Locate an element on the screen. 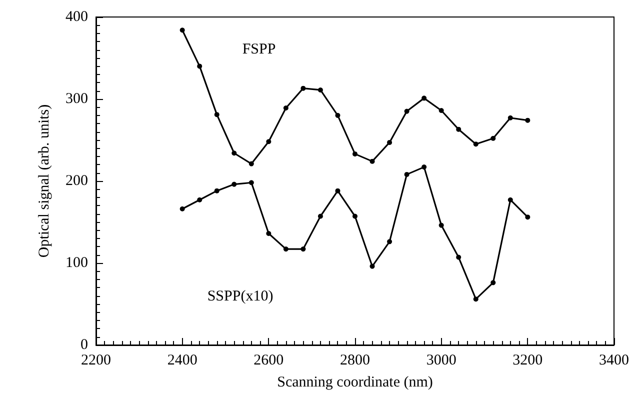 The width and height of the screenshot is (636, 412). y-tick-label: 100 is located at coordinates (77, 263).